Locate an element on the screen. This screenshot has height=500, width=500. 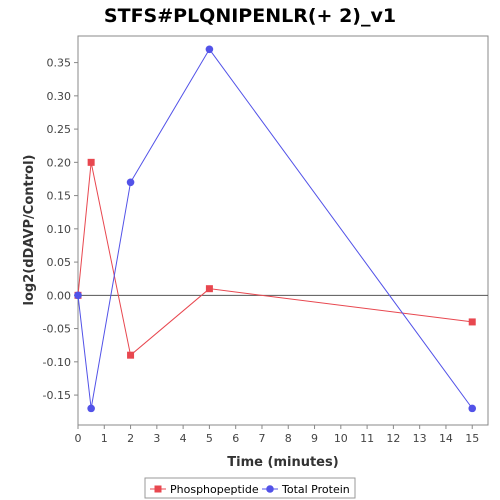
x-tick-label: 11 is located at coordinates (367, 438).